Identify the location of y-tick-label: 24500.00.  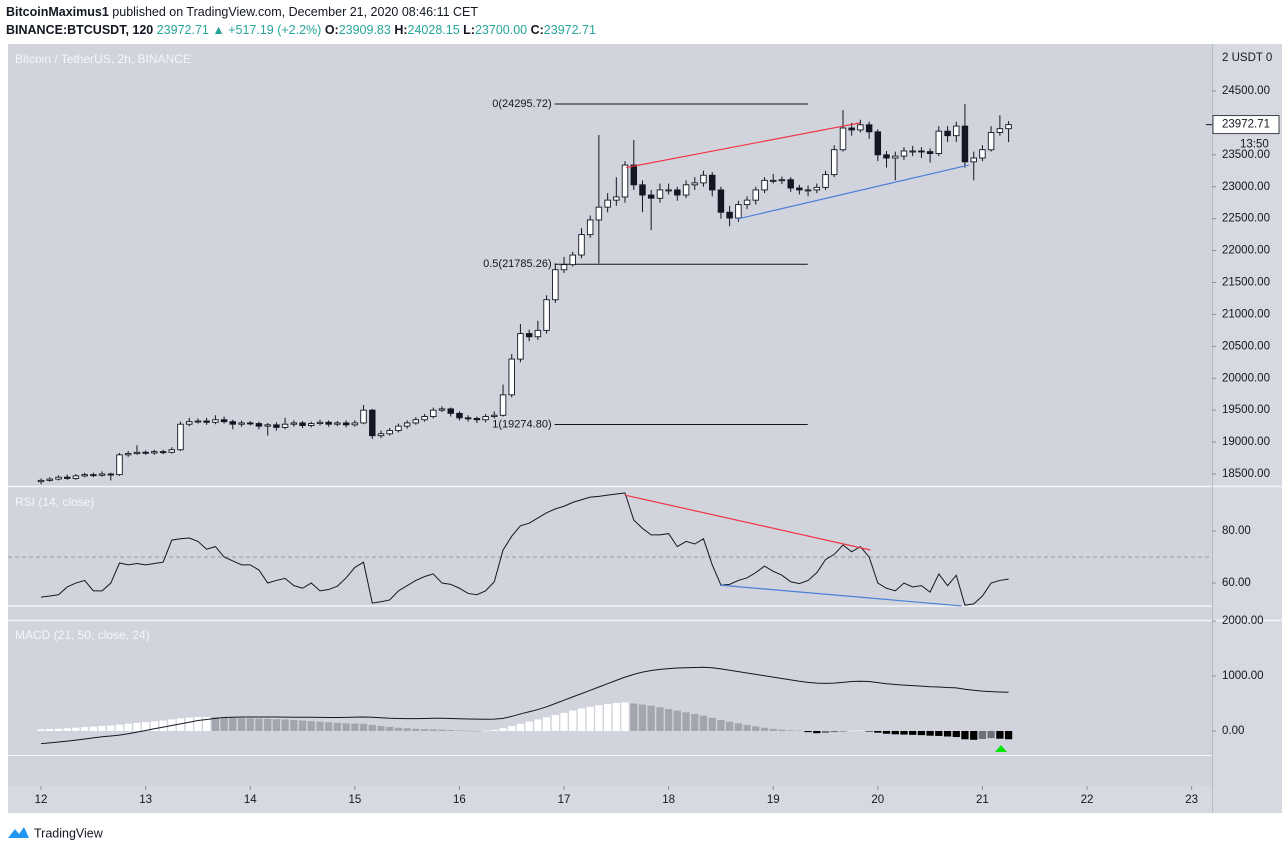
(1246, 91).